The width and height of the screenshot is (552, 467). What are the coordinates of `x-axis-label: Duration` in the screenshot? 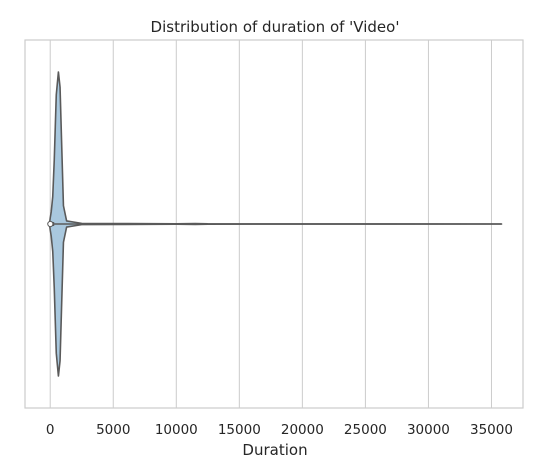 It's located at (274, 450).